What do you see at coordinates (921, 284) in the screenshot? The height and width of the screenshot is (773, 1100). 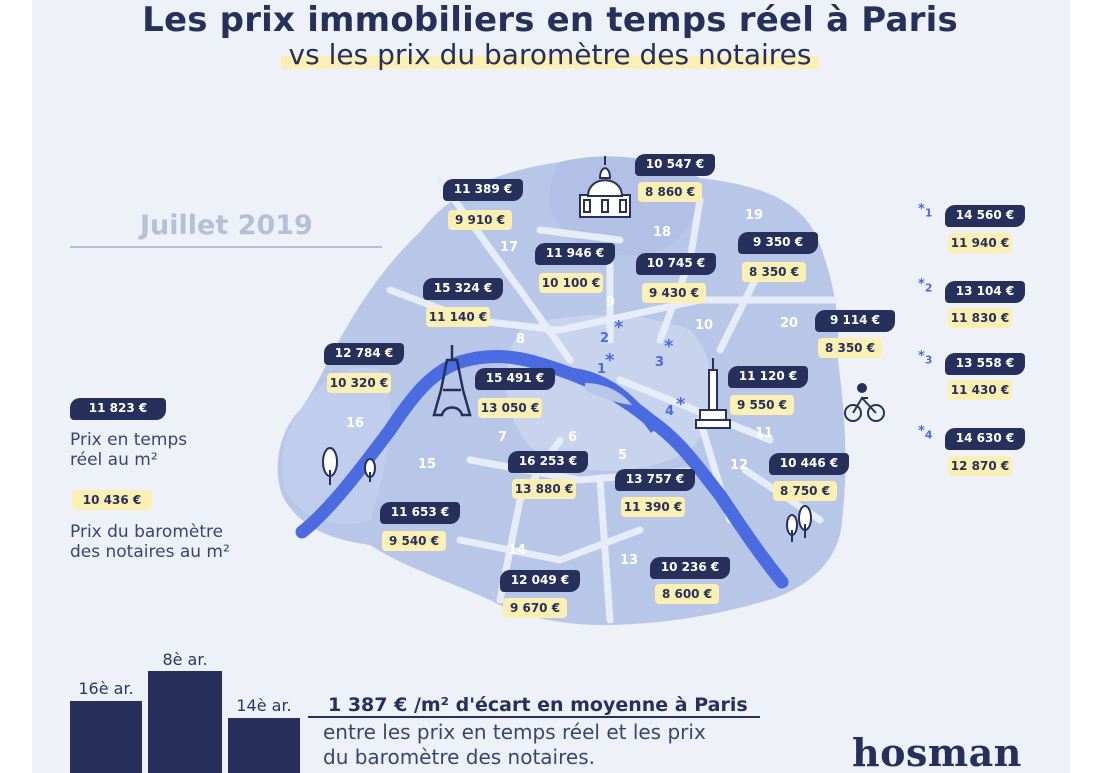 I see `side-marker-star-2: *` at bounding box center [921, 284].